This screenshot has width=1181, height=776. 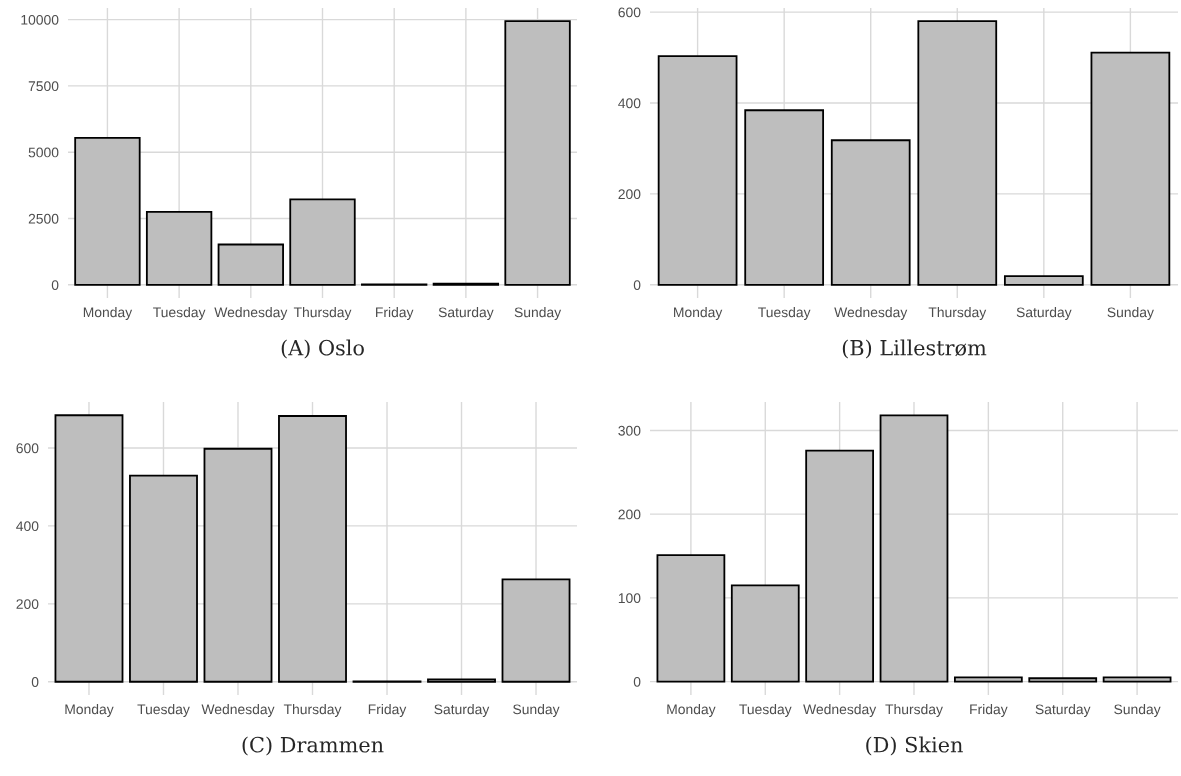 I want to click on y-tick-label: 2500, so click(x=43, y=218).